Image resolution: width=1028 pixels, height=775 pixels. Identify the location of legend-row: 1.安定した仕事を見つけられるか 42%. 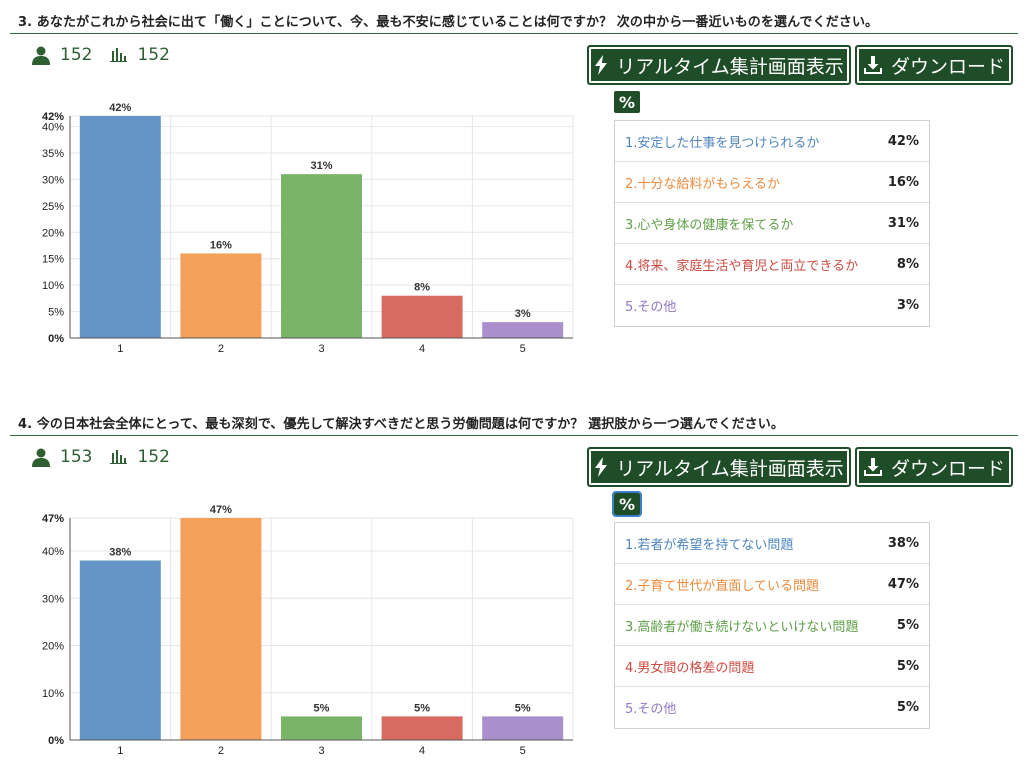
(772, 141).